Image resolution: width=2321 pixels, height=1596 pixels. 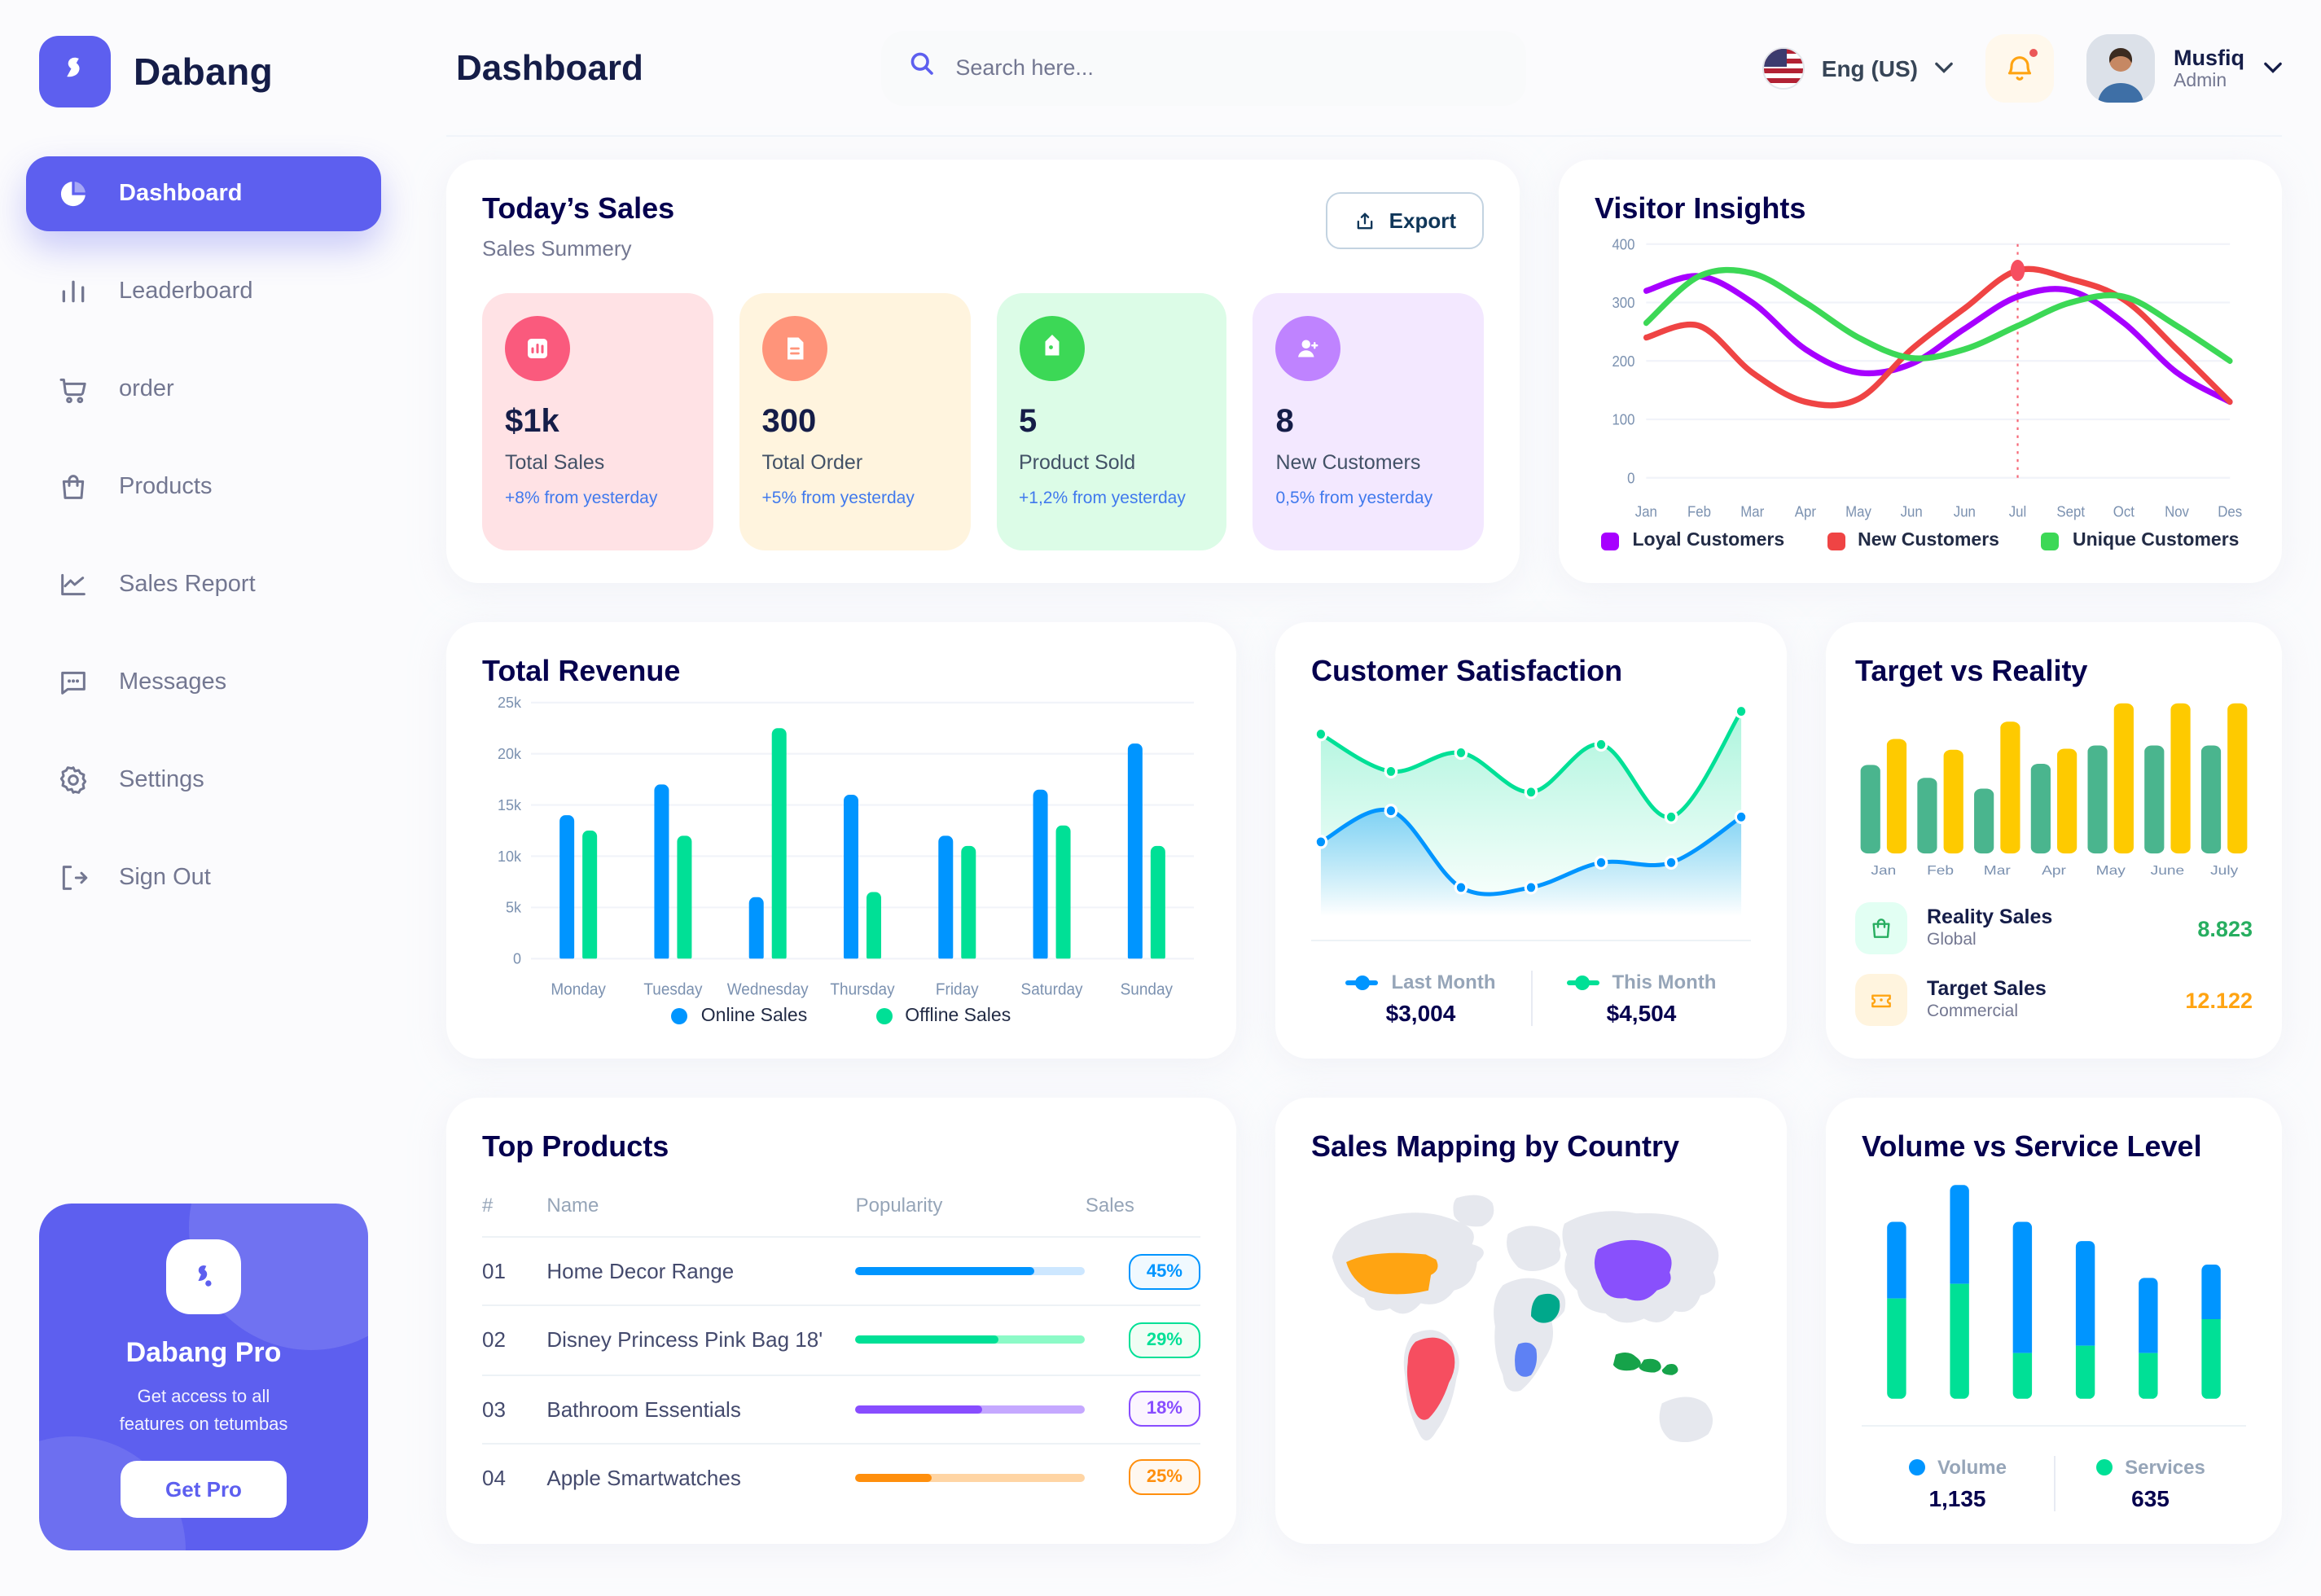 I want to click on brand-logo-icon, so click(x=75, y=71).